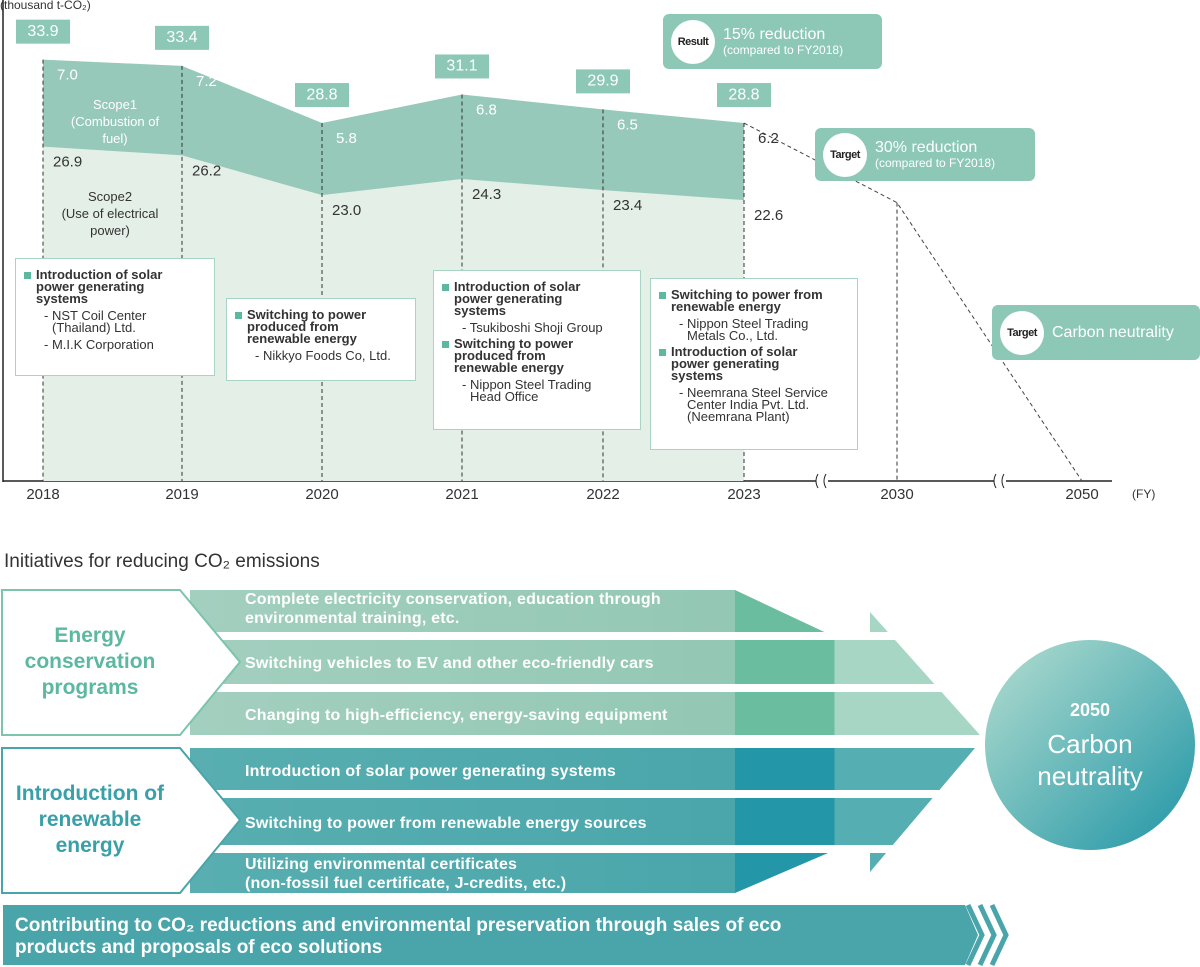 The height and width of the screenshot is (967, 1200). What do you see at coordinates (532, 327) in the screenshot?
I see `box-entry: - Tsukiboshi Shoji Group` at bounding box center [532, 327].